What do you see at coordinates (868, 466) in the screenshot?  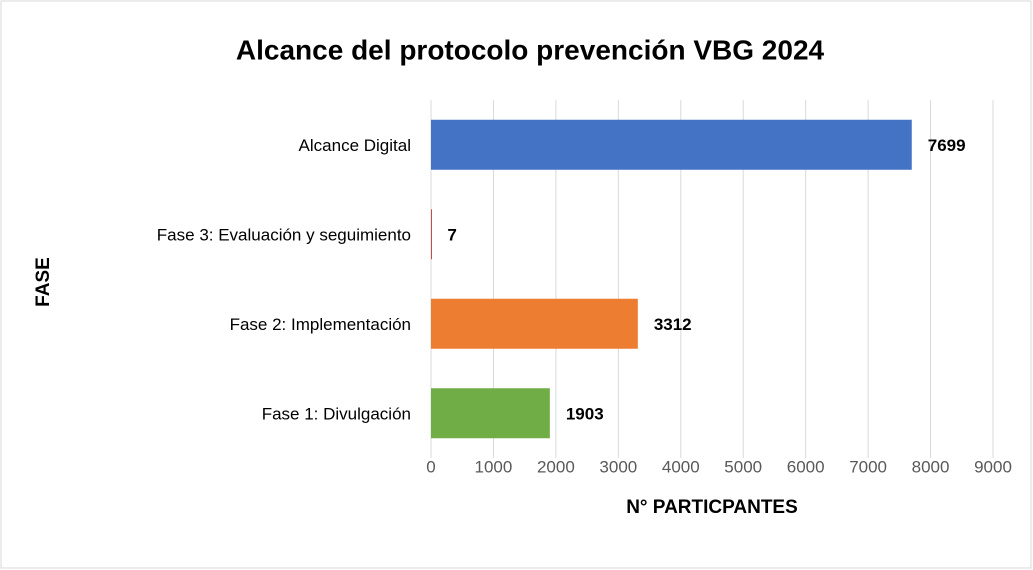 I see `x-tick-label: 7000` at bounding box center [868, 466].